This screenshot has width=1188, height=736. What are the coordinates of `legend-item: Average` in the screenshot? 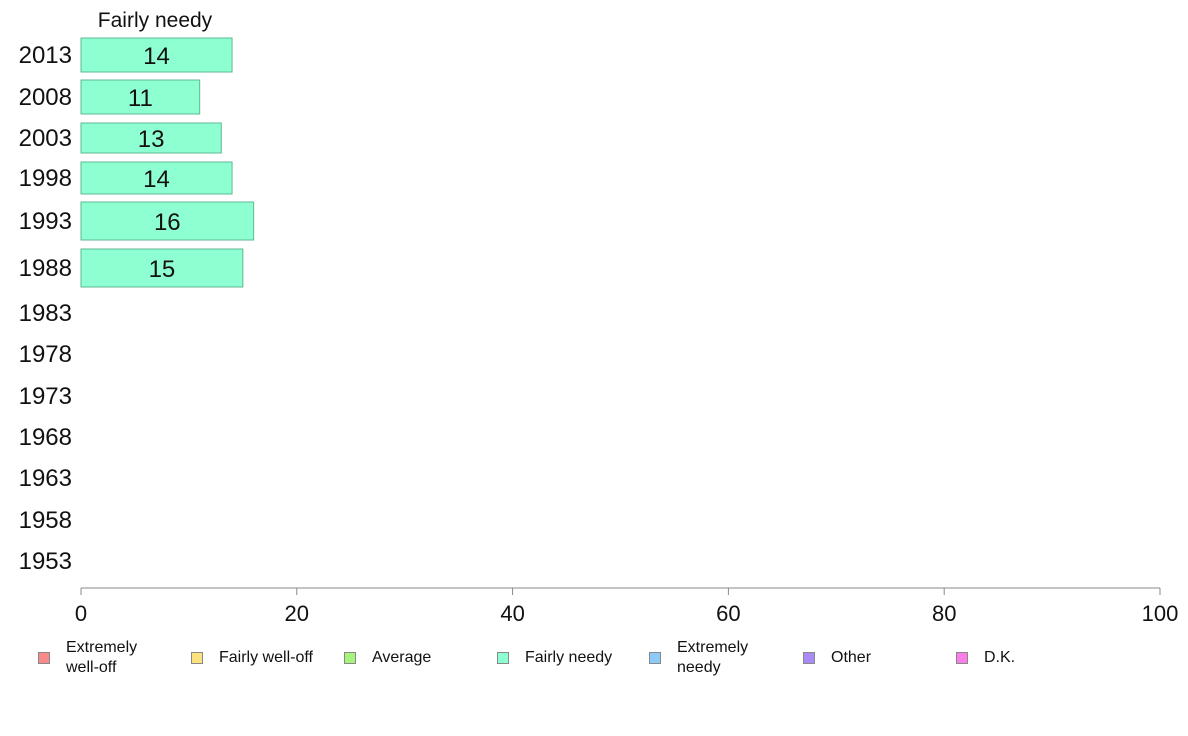 It's located at (413, 658).